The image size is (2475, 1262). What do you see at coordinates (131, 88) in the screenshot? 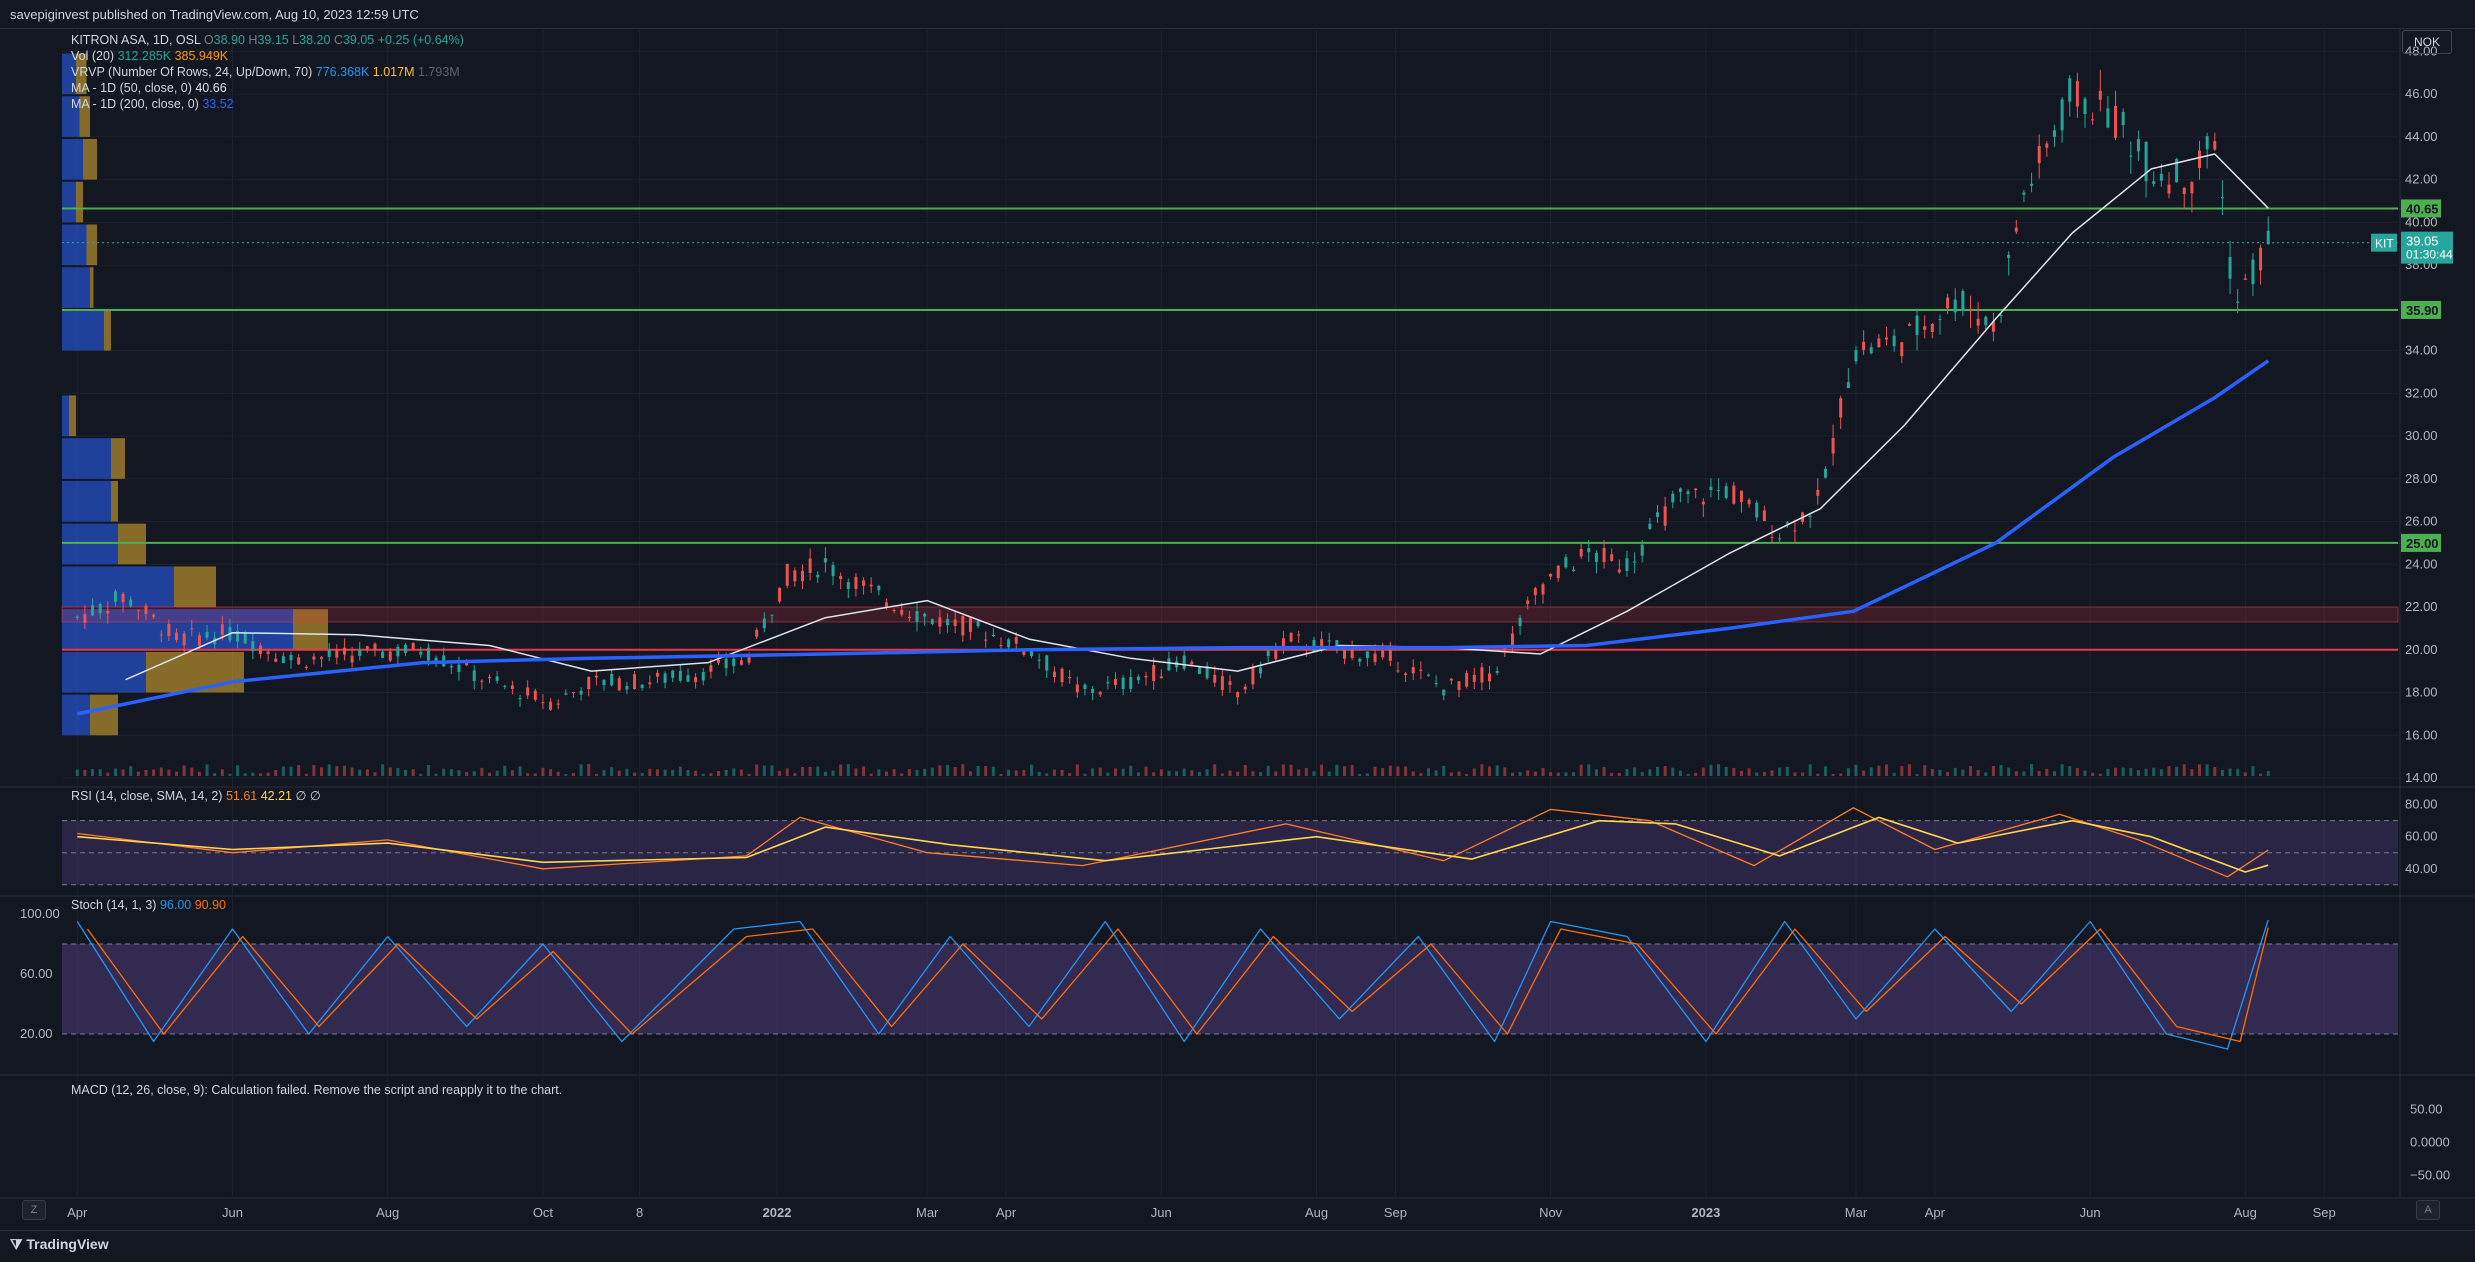
I see `ma50-name: MA - 1D (50, close, 0)` at bounding box center [131, 88].